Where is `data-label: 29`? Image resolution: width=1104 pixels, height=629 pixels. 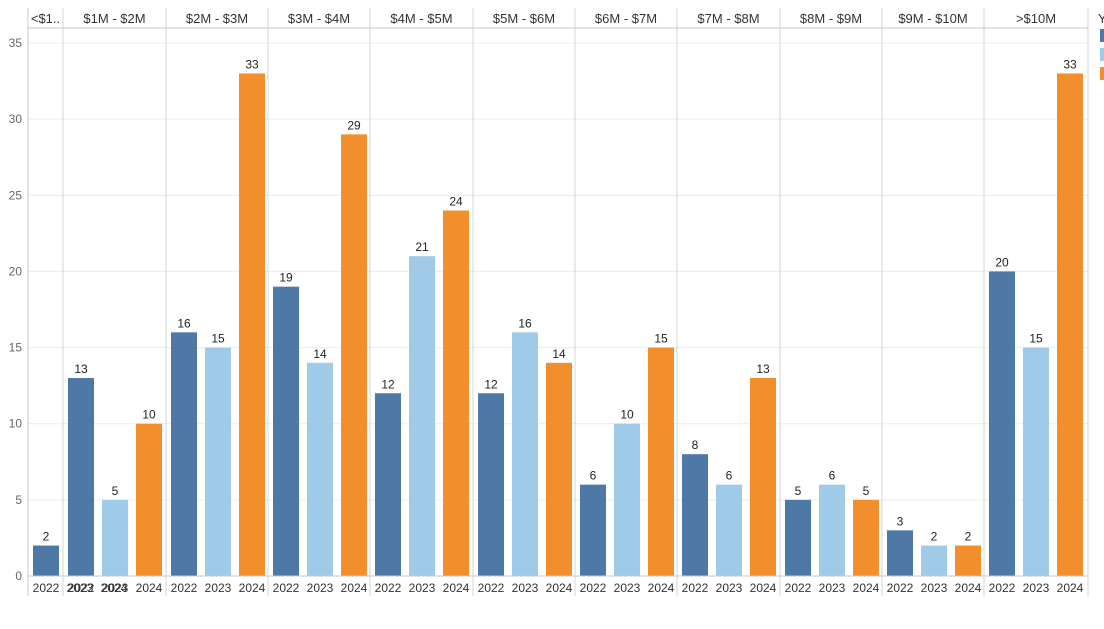 data-label: 29 is located at coordinates (354, 125).